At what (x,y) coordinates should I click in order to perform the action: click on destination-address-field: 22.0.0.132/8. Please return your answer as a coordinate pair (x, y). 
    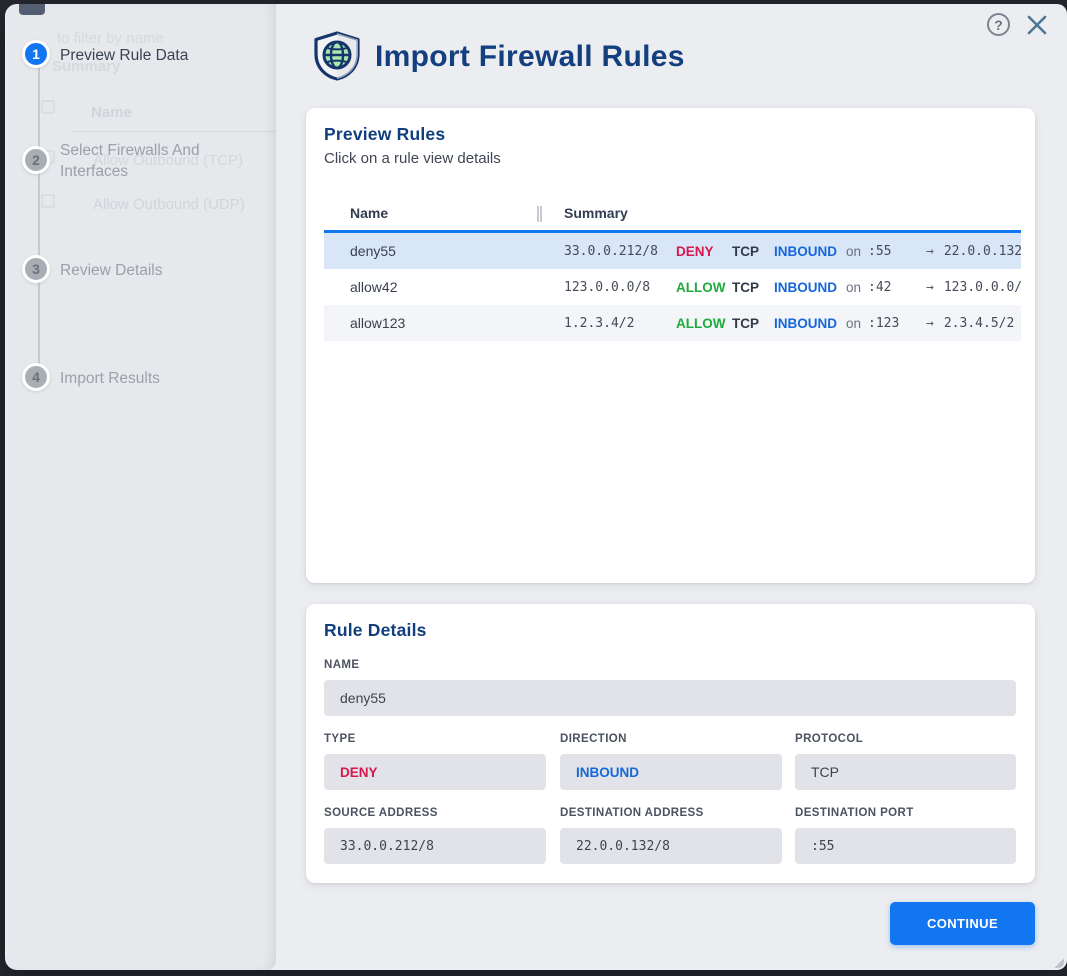
    Looking at the image, I should click on (671, 846).